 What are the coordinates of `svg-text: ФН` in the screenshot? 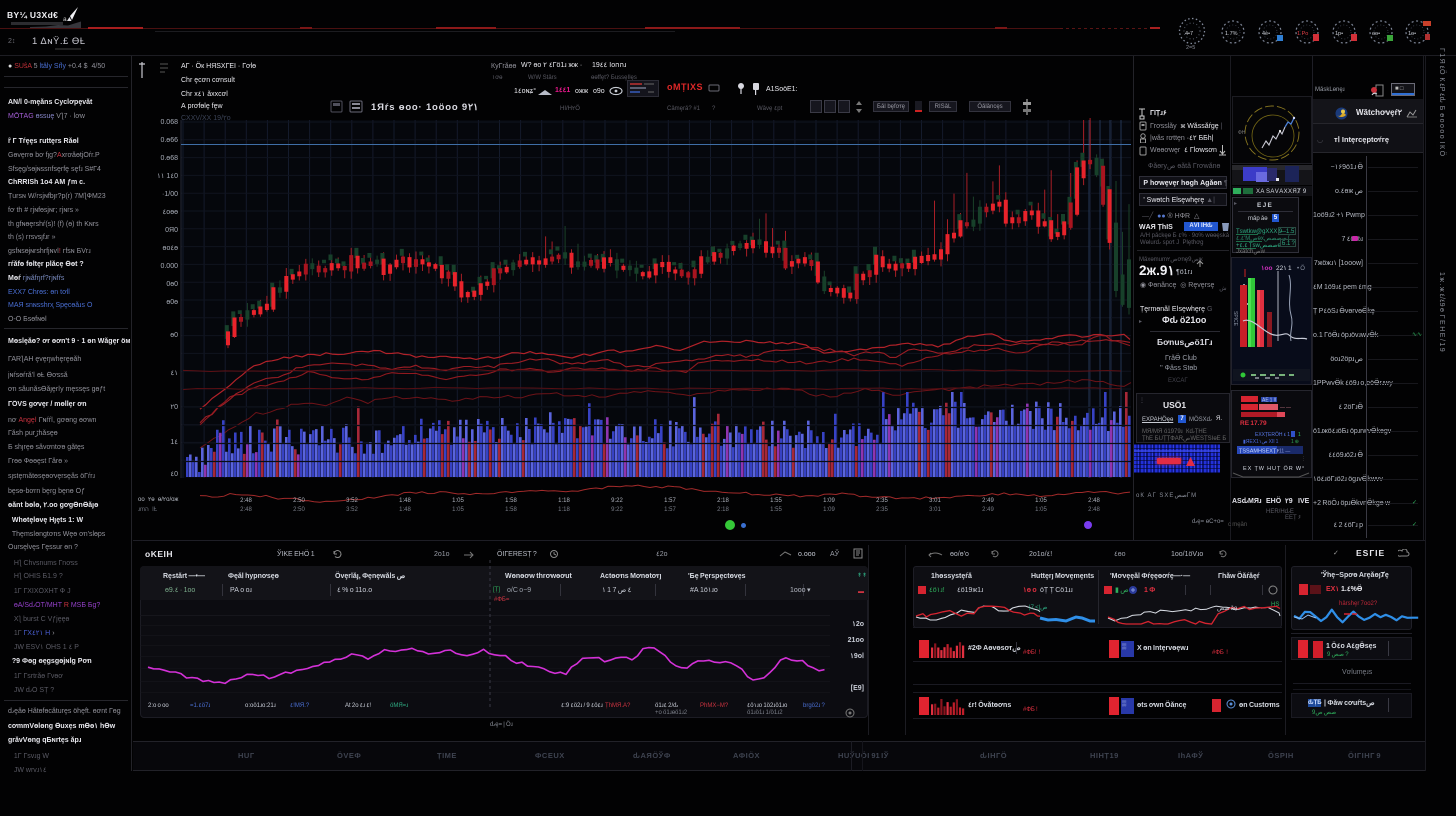 It's located at (1242, 133).